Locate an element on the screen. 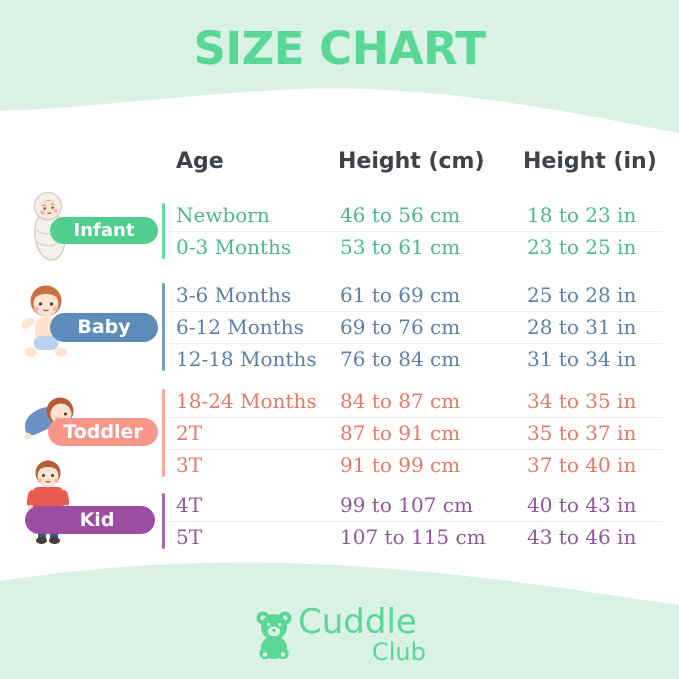 The height and width of the screenshot is (679, 679). height-cm-cell: 76 to 84 cm is located at coordinates (400, 359).